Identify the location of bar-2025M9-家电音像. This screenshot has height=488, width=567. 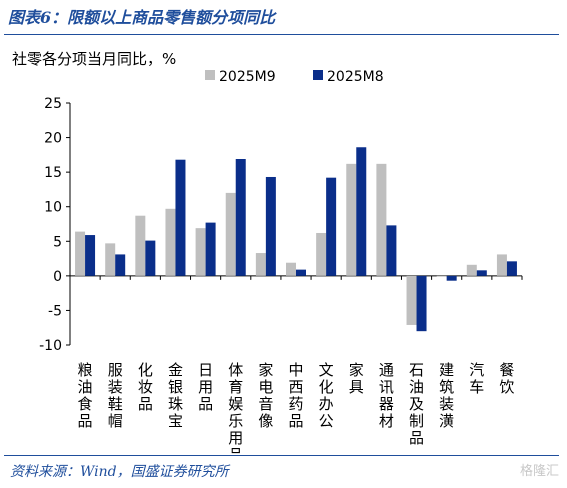
(260, 264).